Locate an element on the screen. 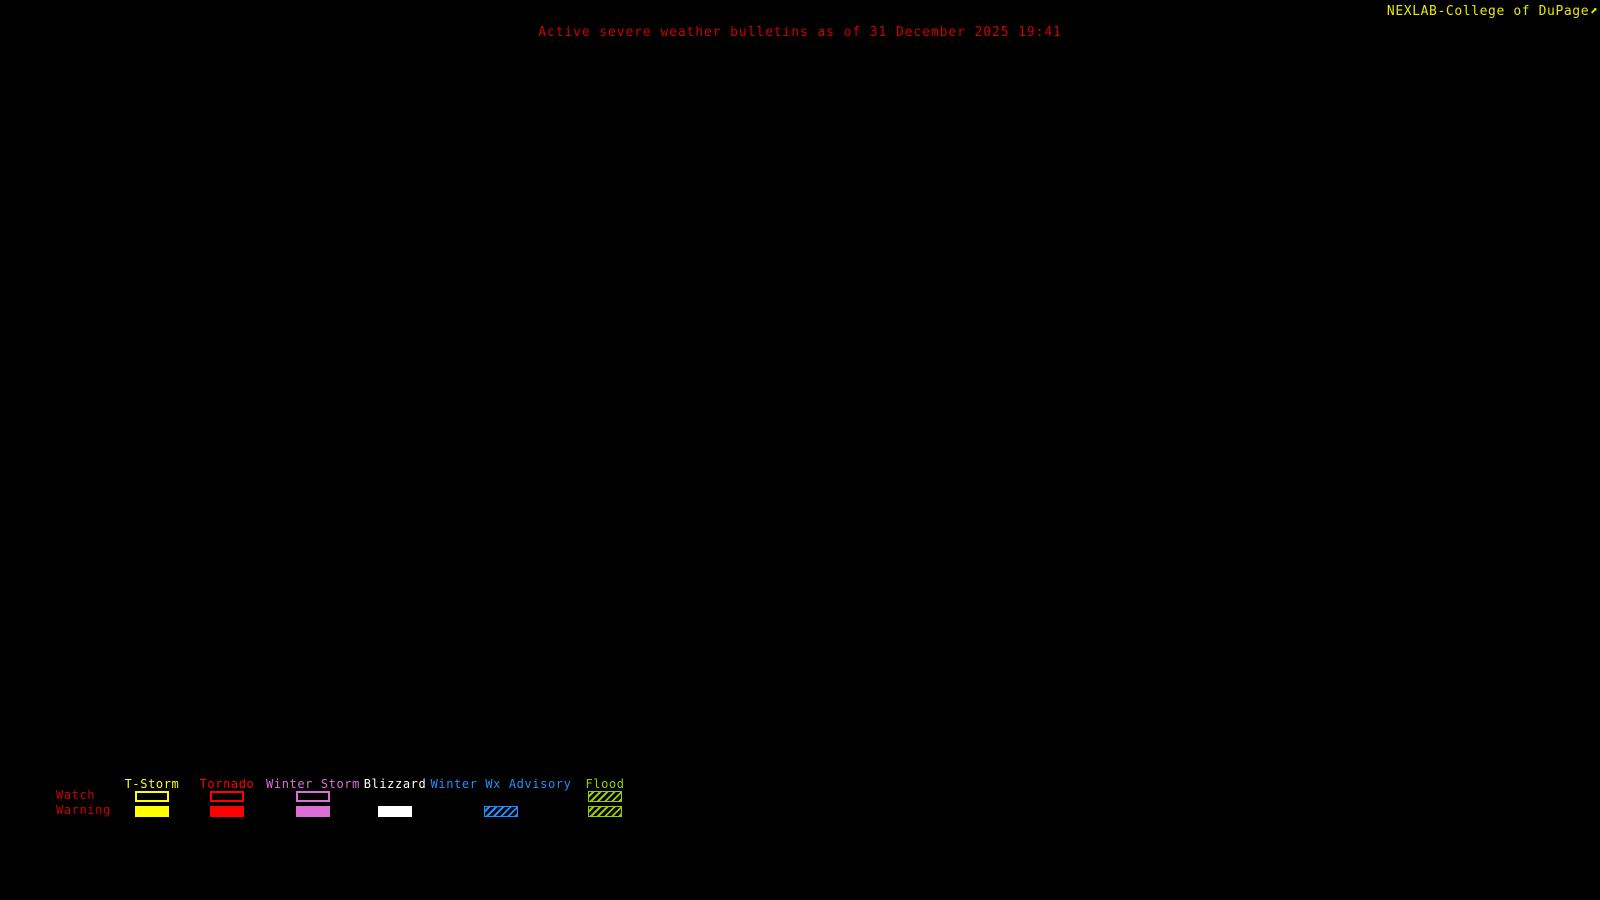 The image size is (1600, 900). legend-swatch-flood-watch is located at coordinates (605, 796).